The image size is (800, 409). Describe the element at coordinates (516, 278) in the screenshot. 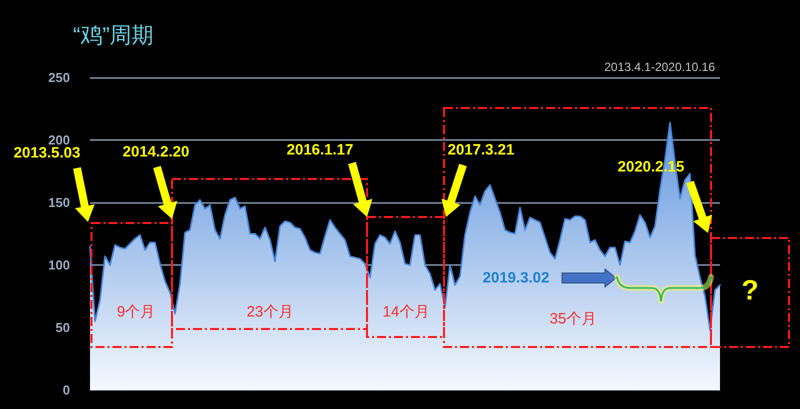

I see `annotation: 2019.3.02` at that location.